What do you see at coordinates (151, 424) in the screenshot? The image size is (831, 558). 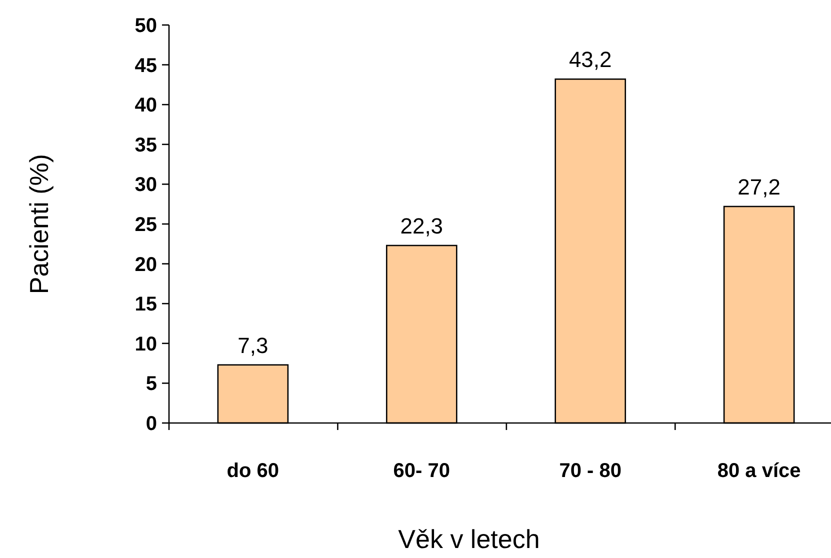 I see `y-tick-label: 0` at bounding box center [151, 424].